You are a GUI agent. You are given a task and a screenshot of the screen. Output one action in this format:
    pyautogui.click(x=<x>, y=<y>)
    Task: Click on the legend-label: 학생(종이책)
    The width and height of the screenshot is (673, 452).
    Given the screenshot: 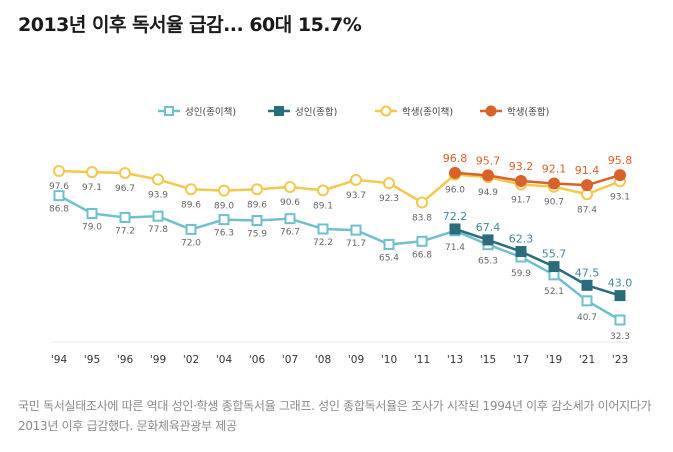 What is the action you would take?
    pyautogui.click(x=427, y=112)
    